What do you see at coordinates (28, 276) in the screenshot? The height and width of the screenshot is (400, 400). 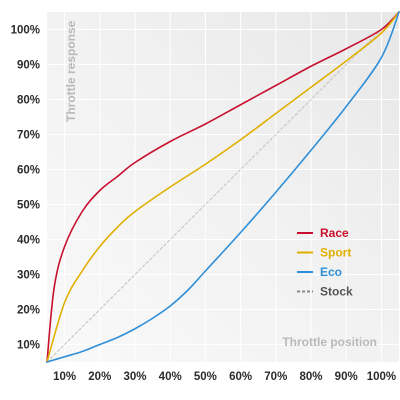 I see `y-tick-label: 30%` at bounding box center [28, 276].